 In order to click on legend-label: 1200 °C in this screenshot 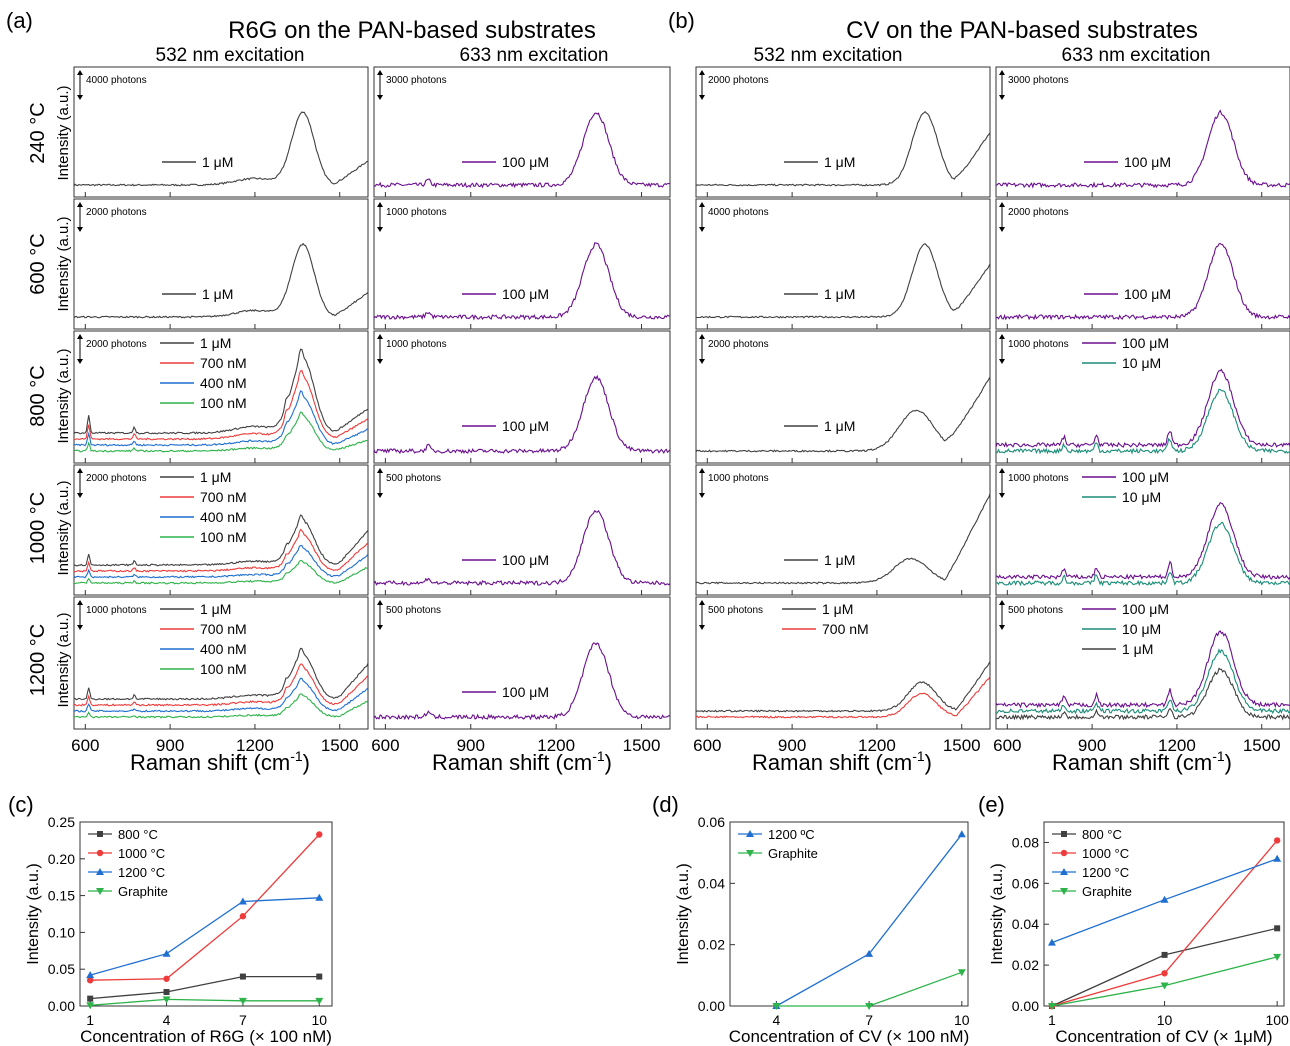, I will do `click(141, 872)`.